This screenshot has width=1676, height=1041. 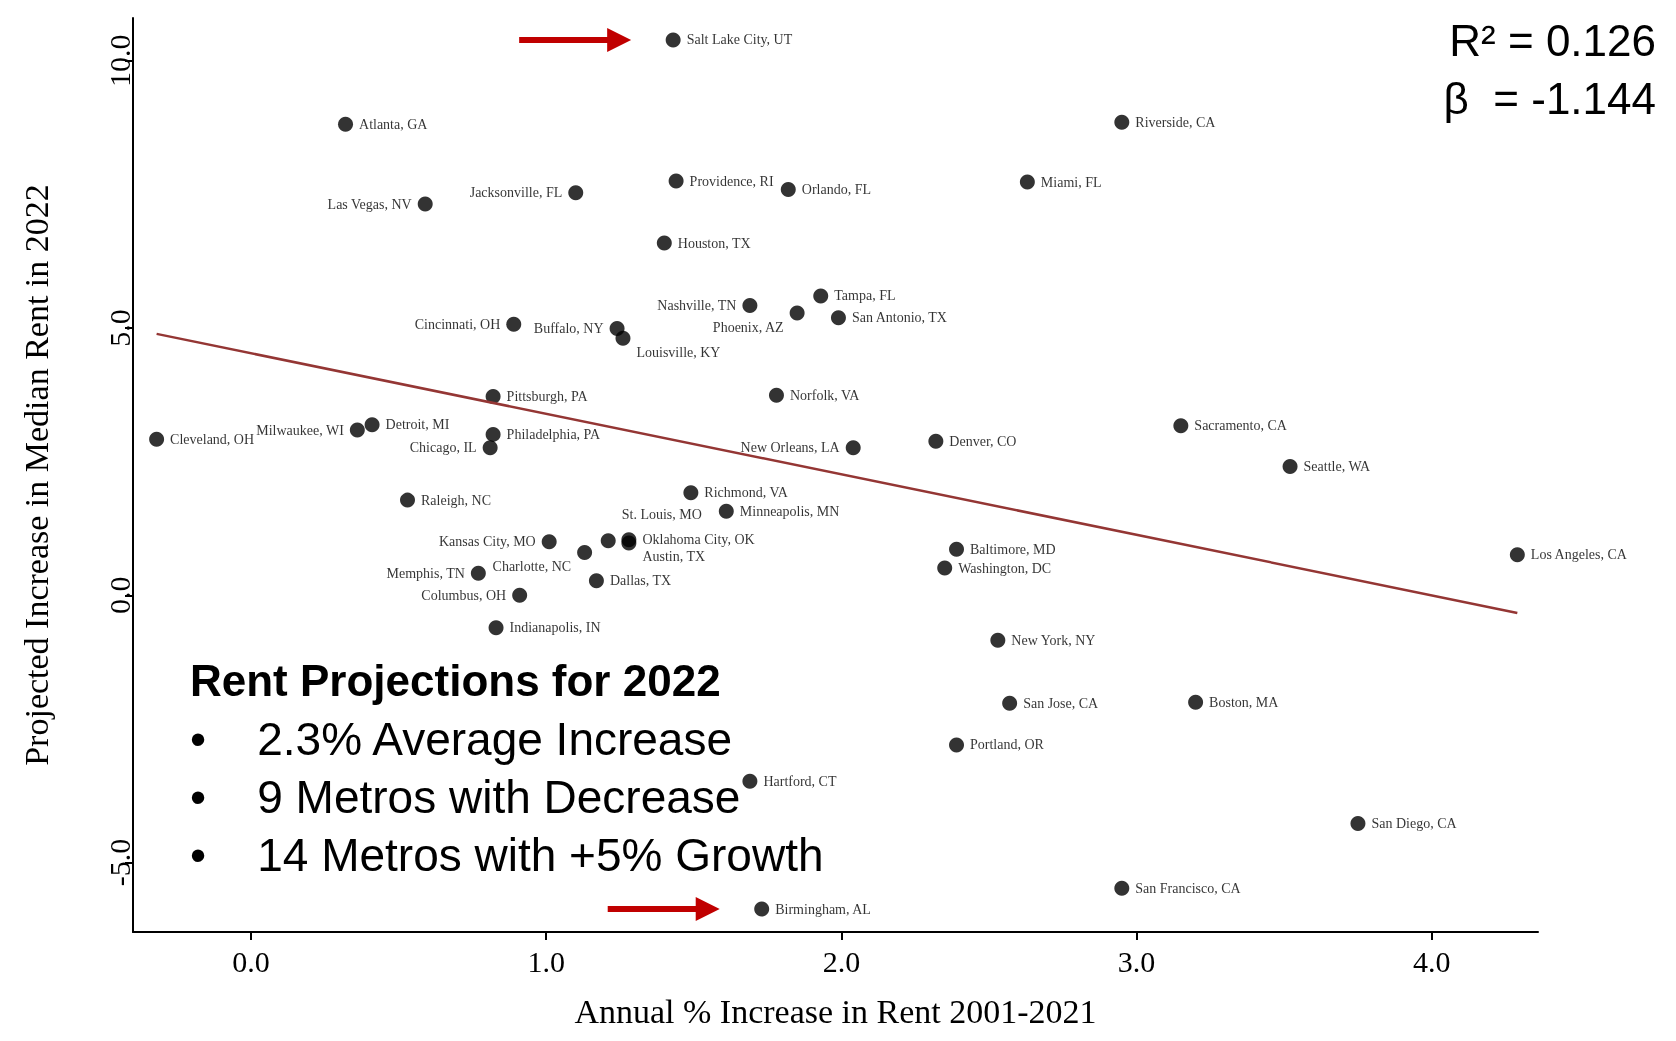 What do you see at coordinates (516, 193) in the screenshot?
I see `data-label: Jacksonville, FL` at bounding box center [516, 193].